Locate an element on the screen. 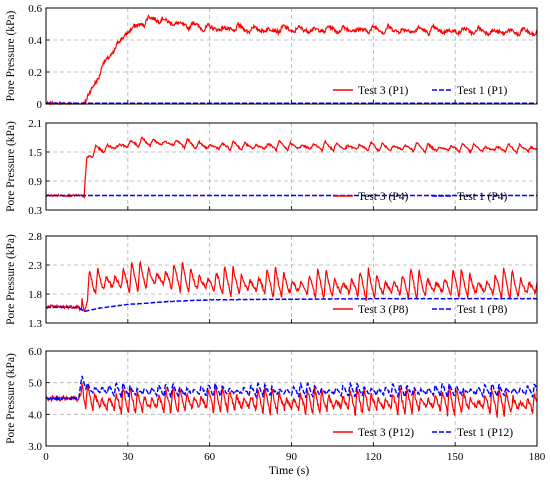  y-tick-label: 0.6 is located at coordinates (35, 9).